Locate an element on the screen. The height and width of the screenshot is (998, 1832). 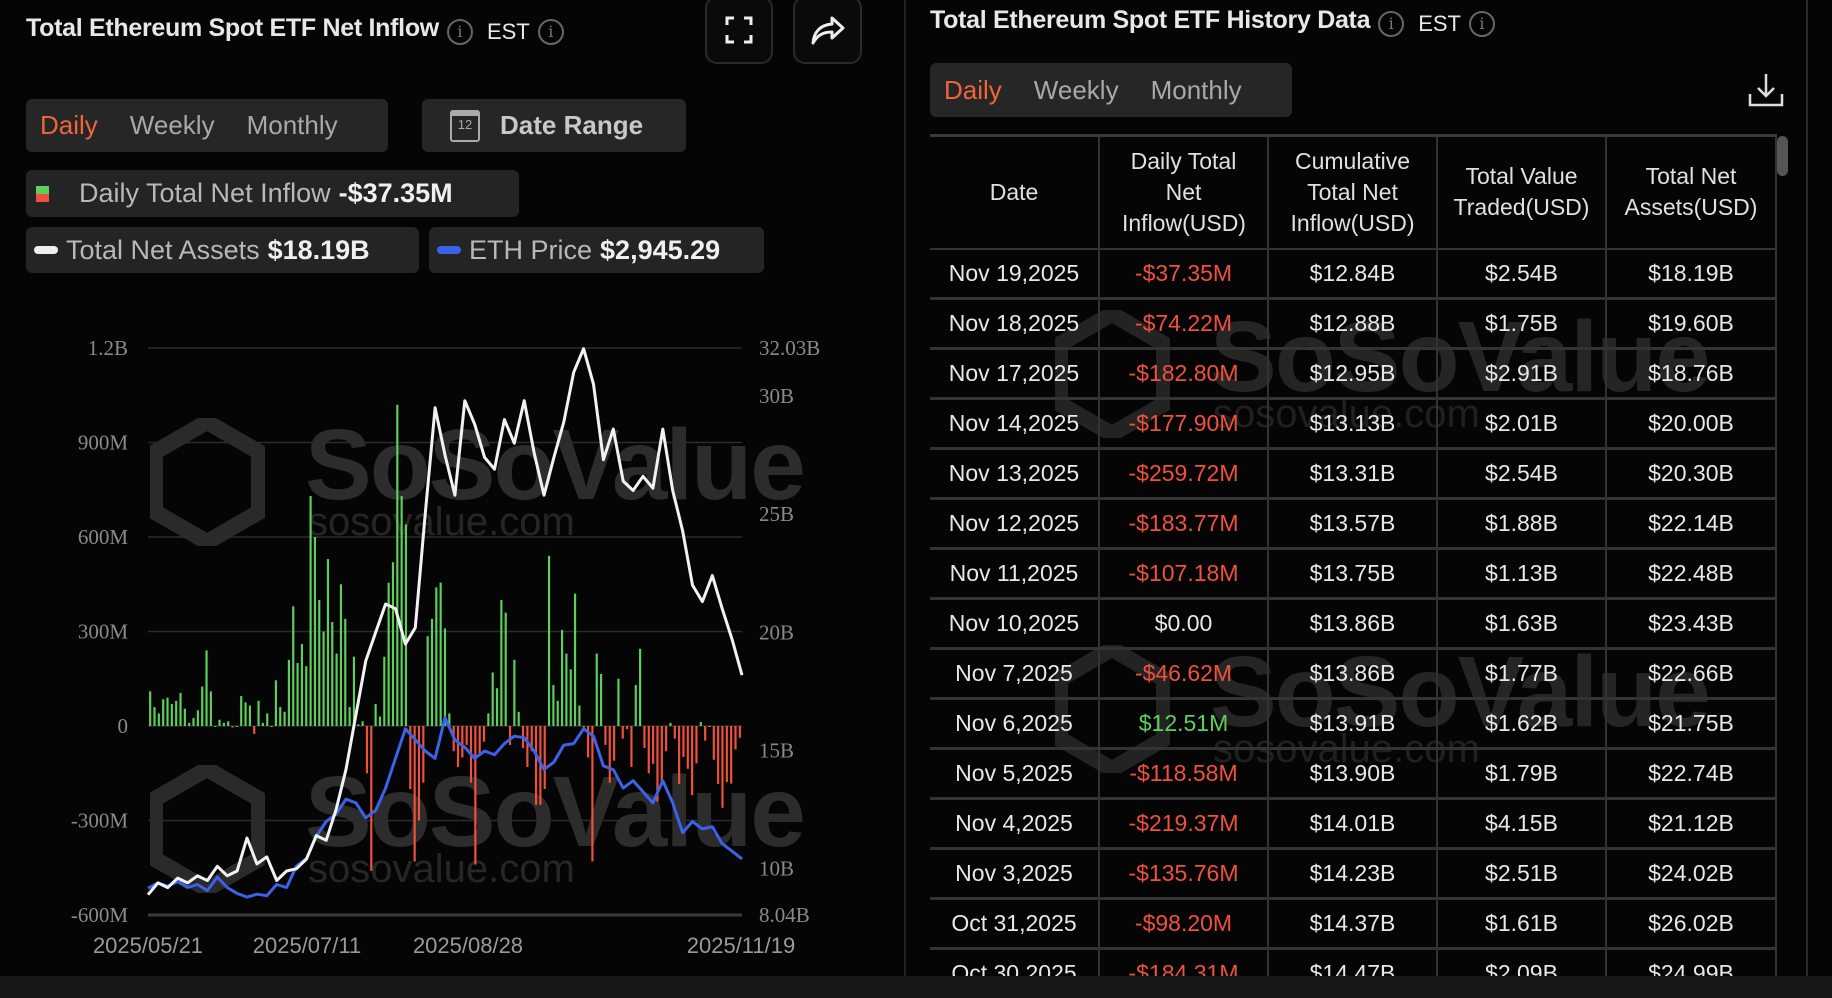
cumulative-inflow-cell: $12.95B is located at coordinates (1352, 374).